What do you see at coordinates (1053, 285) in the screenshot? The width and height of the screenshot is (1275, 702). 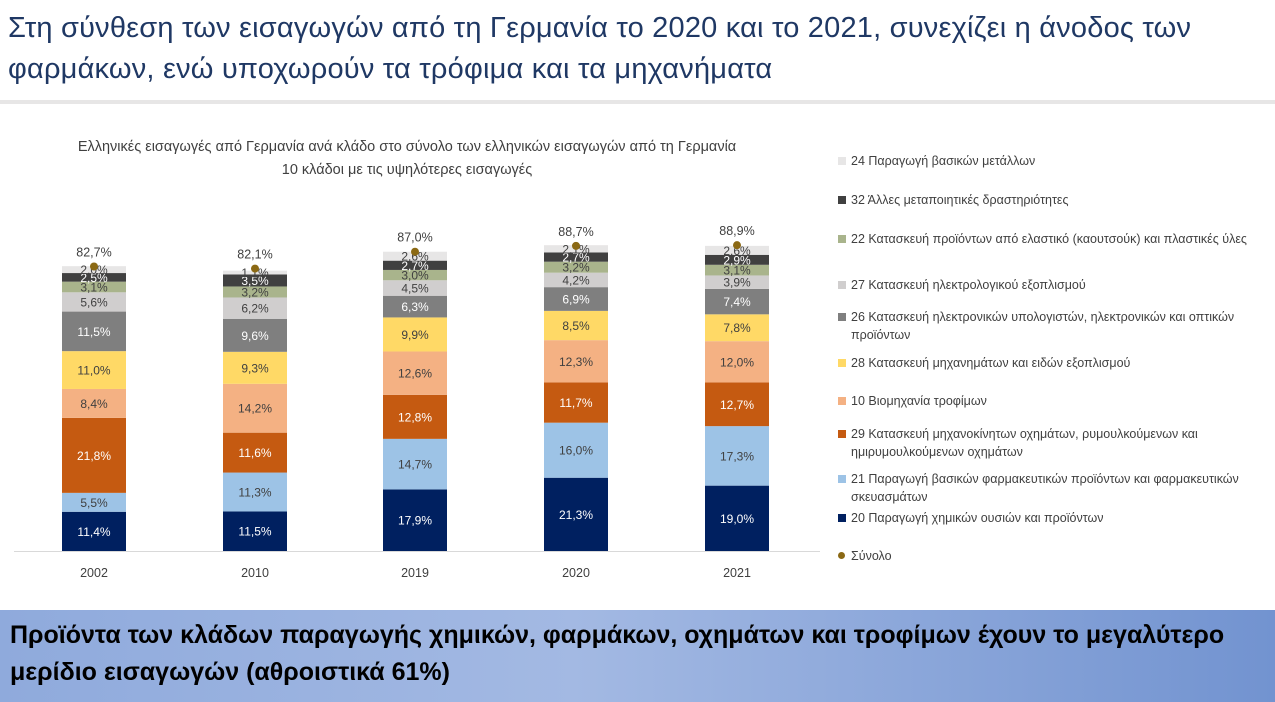 I see `legend-item: 27 Κατασκευή ηλεκτρολογικού εξοπλισμού` at bounding box center [1053, 285].